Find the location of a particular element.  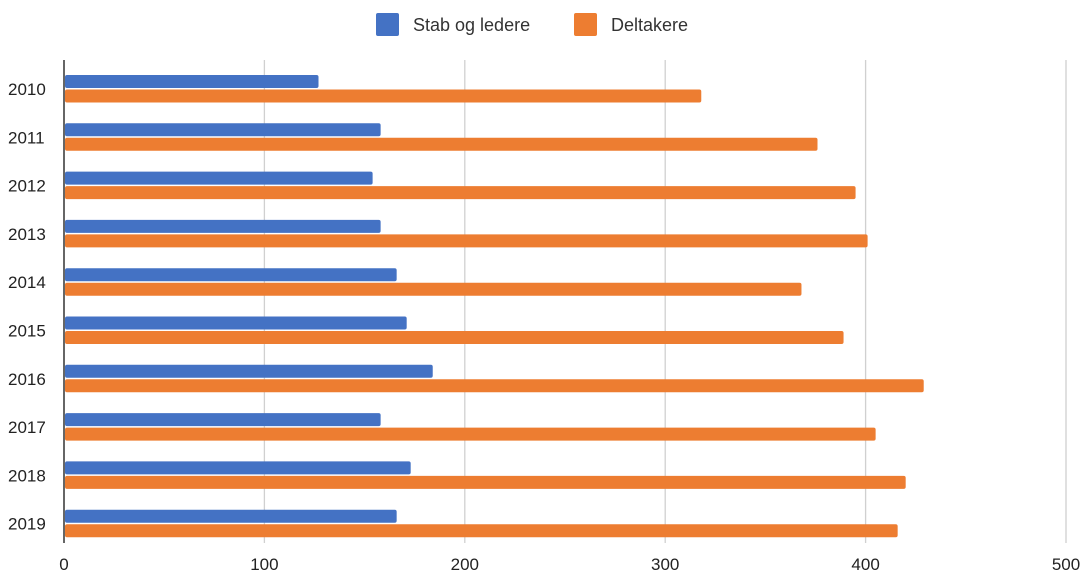

bar-stab-og-ledere-2016 is located at coordinates (249, 371).